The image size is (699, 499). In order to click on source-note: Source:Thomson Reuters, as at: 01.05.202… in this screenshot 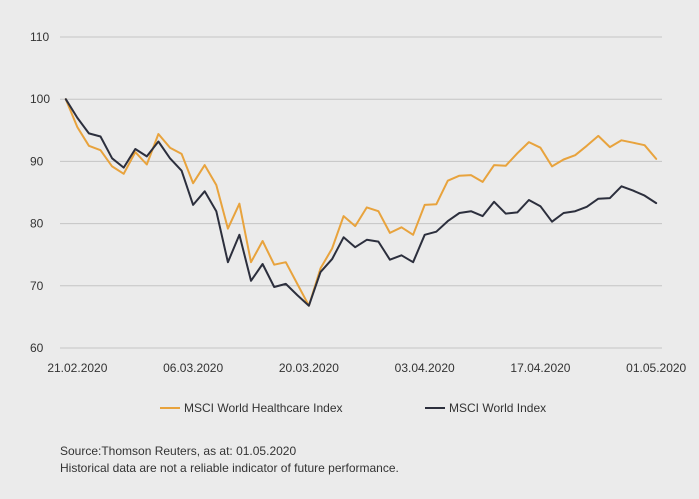, I will do `click(178, 451)`.